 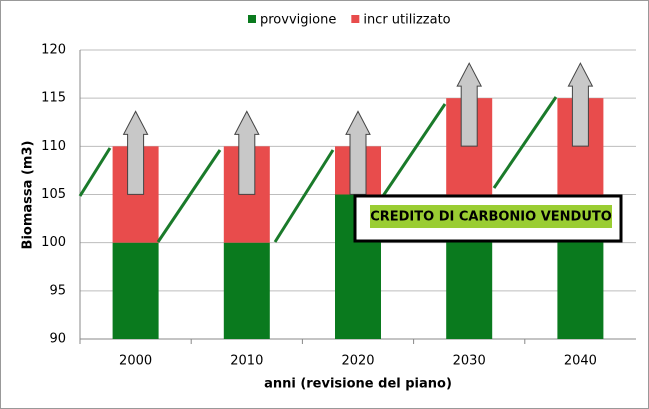 I want to click on annotation-text: CREDITO DI CARBONIO VENDUTO, so click(x=491, y=217).